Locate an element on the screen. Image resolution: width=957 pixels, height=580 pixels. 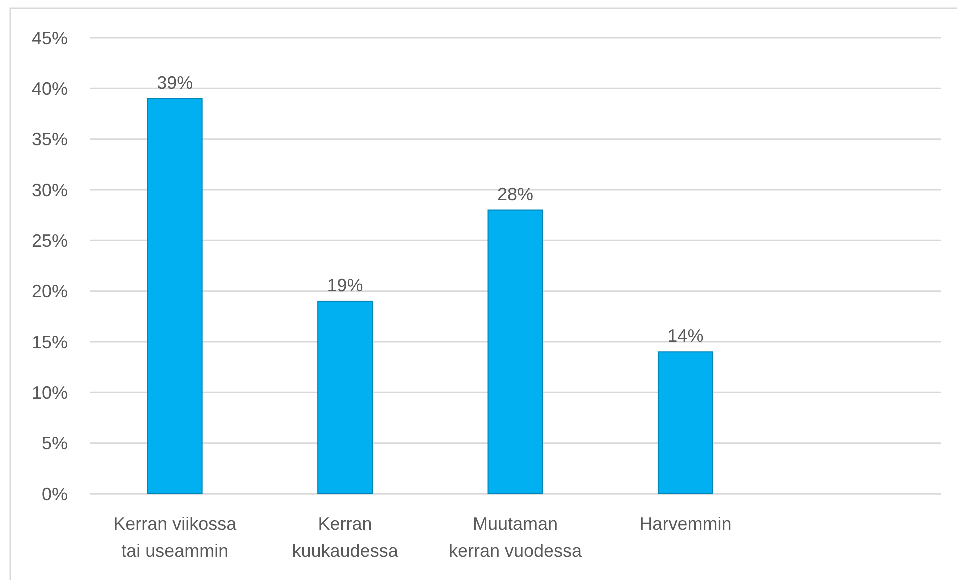
y-tick-label: 15% is located at coordinates (50, 342).